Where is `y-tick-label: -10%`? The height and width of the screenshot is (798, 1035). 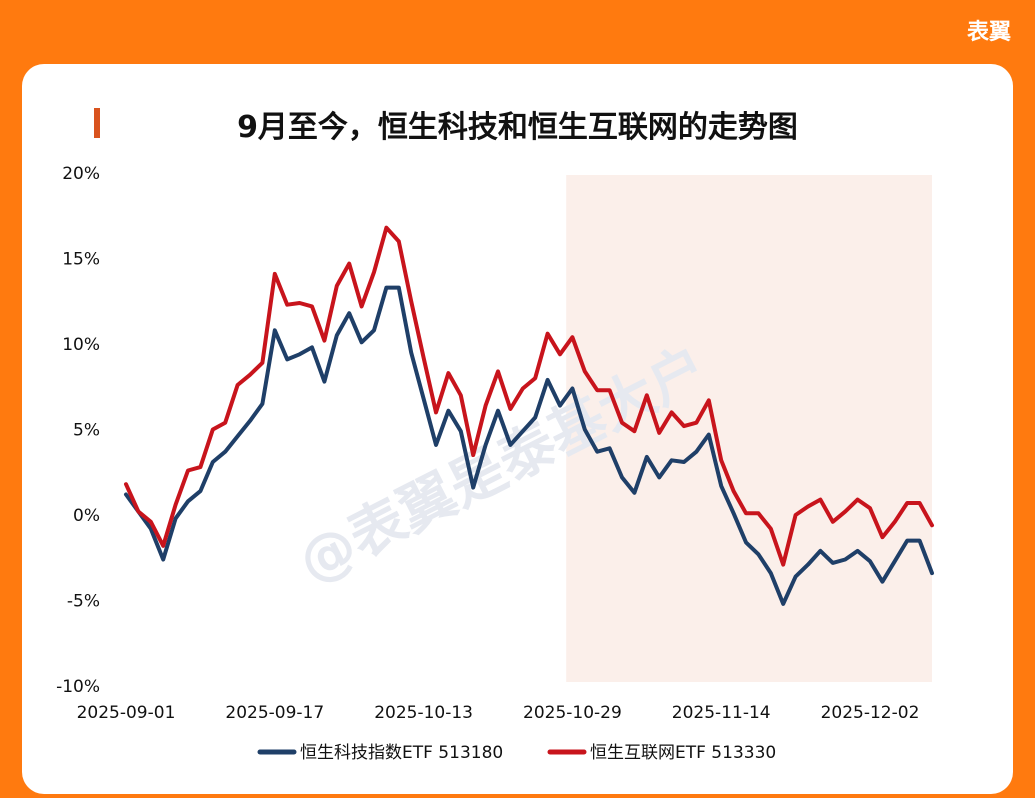
y-tick-label: -10% is located at coordinates (78, 687).